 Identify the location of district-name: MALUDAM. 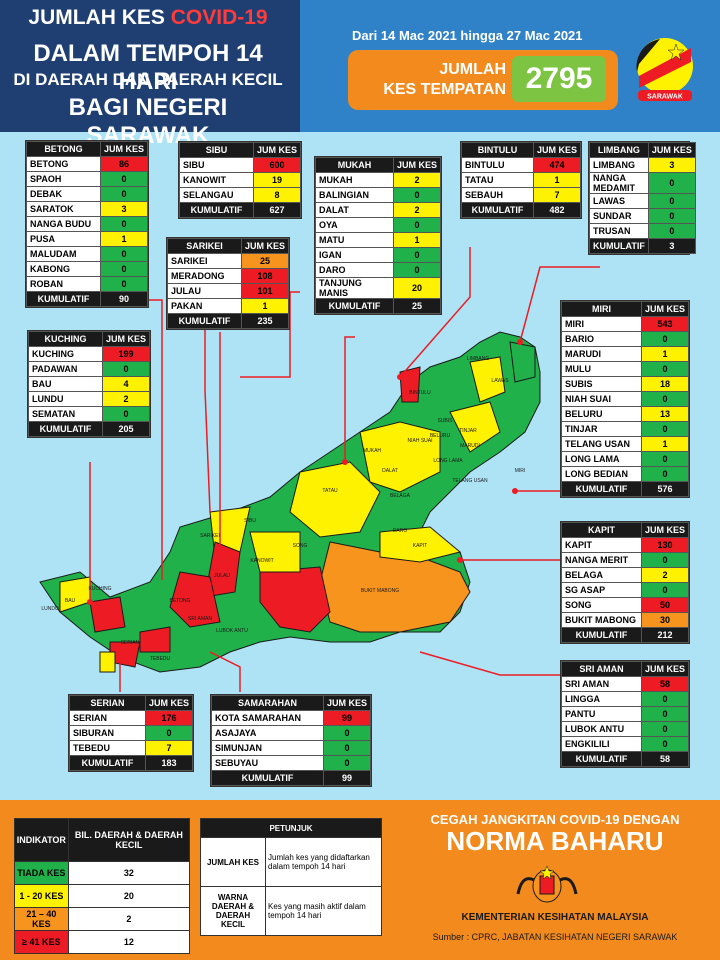
(63, 254).